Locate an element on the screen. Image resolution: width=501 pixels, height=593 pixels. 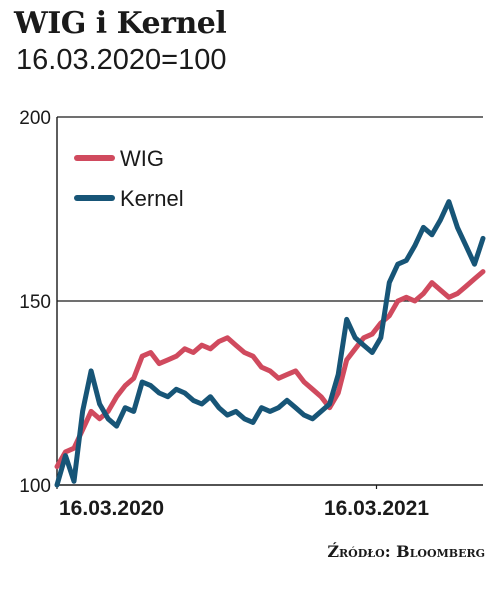
y-tick-label-200: 200 is located at coordinates (35, 118).